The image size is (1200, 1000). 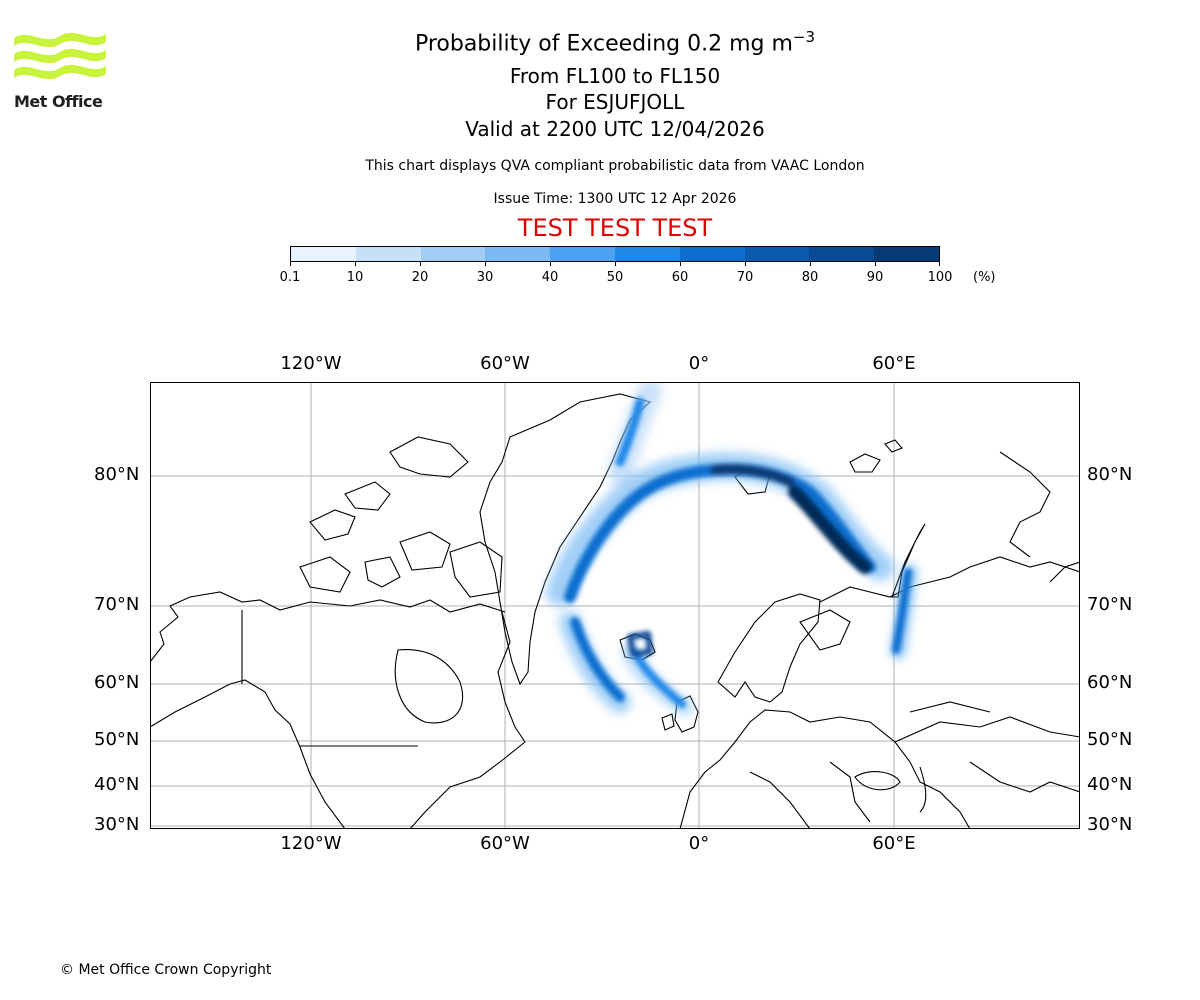 What do you see at coordinates (58, 101) in the screenshot?
I see `logo-text: Met Office` at bounding box center [58, 101].